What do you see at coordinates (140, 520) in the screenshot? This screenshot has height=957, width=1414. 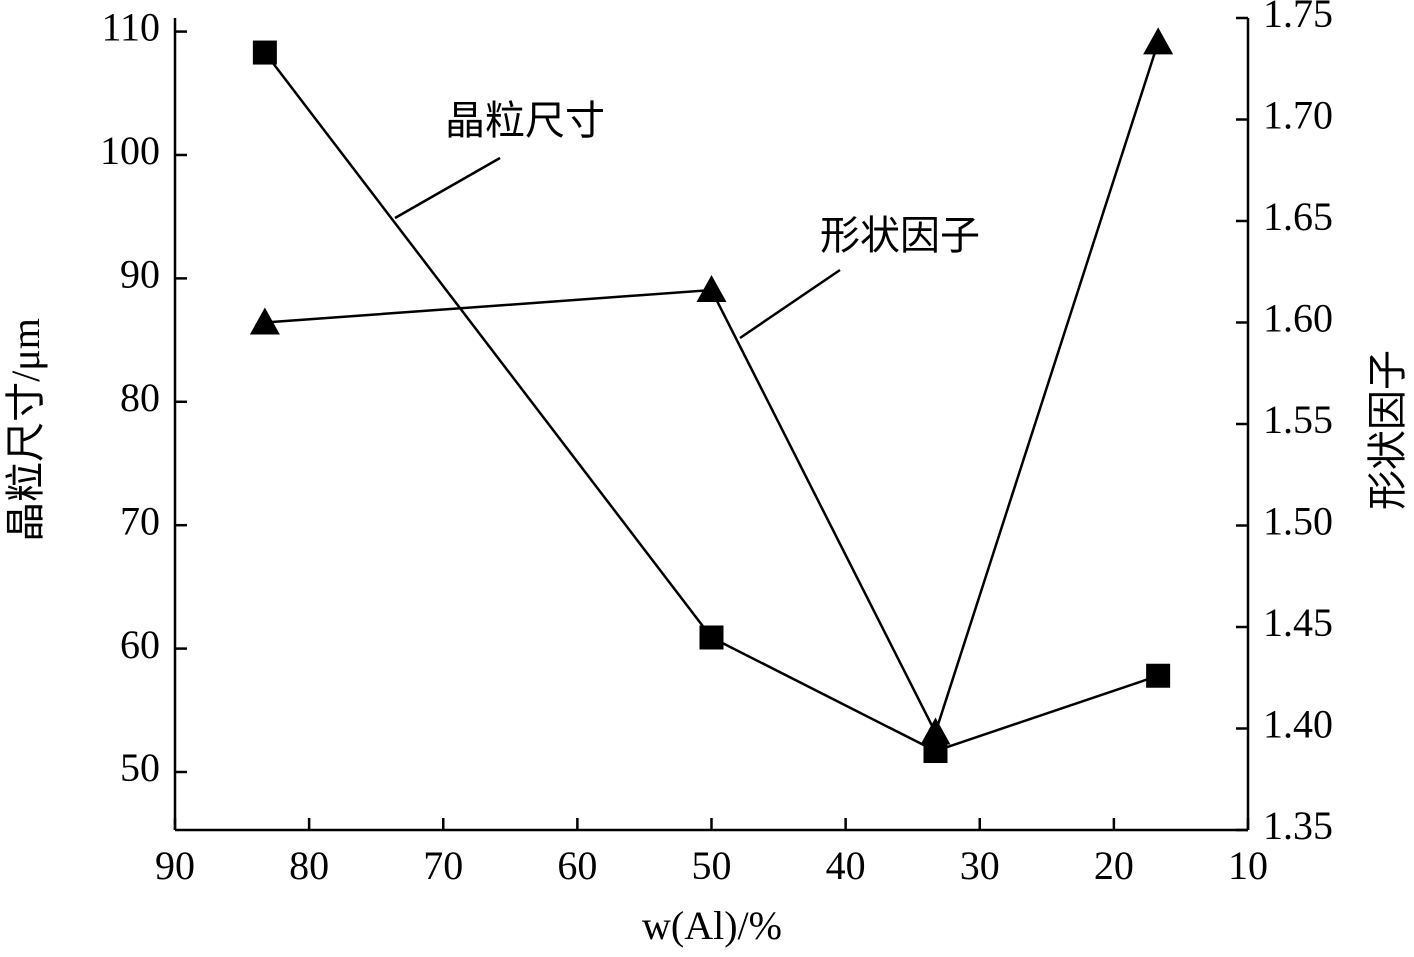 I see `y-tick-label: 70` at bounding box center [140, 520].